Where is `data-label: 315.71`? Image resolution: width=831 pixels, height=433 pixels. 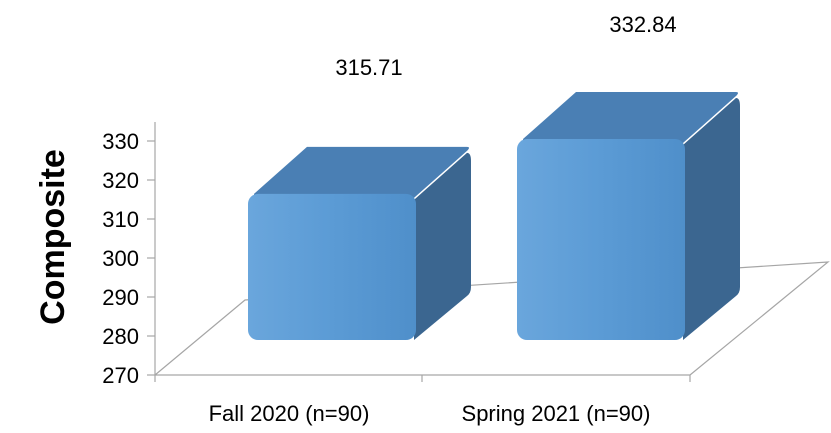 data-label: 315.71 is located at coordinates (368, 67).